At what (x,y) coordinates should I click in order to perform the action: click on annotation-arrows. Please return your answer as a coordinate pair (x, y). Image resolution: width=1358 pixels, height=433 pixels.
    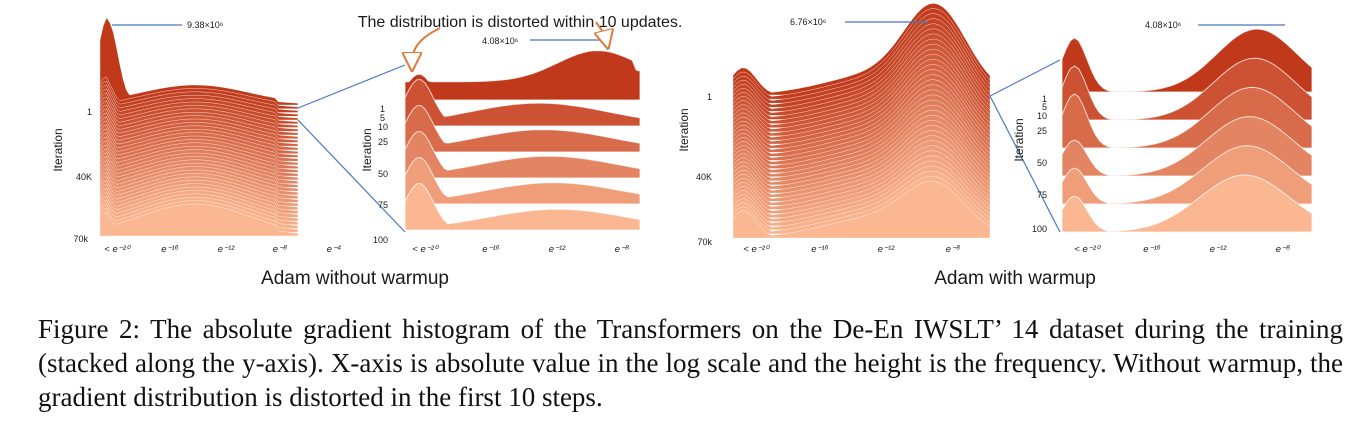
    Looking at the image, I should click on (509, 41).